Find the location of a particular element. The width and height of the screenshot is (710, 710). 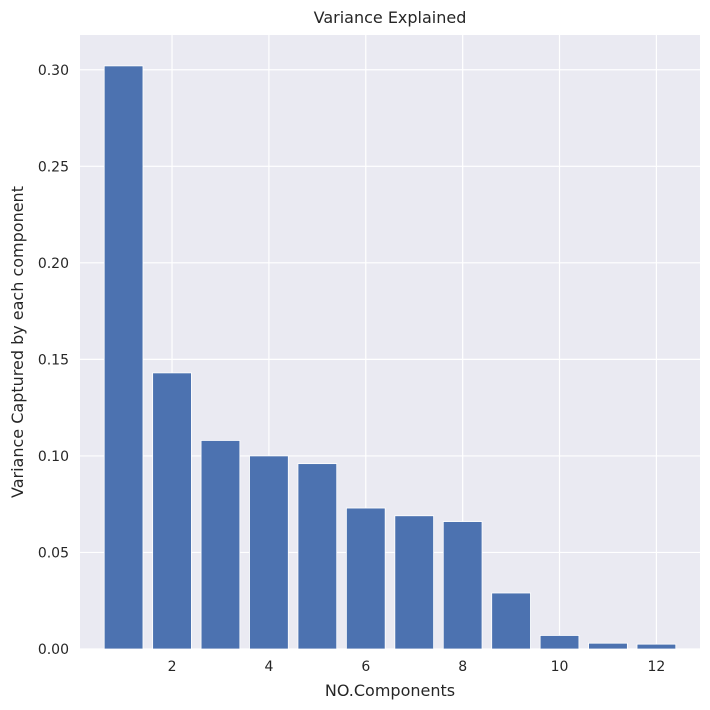

x-tick-label: 10 is located at coordinates (560, 667).